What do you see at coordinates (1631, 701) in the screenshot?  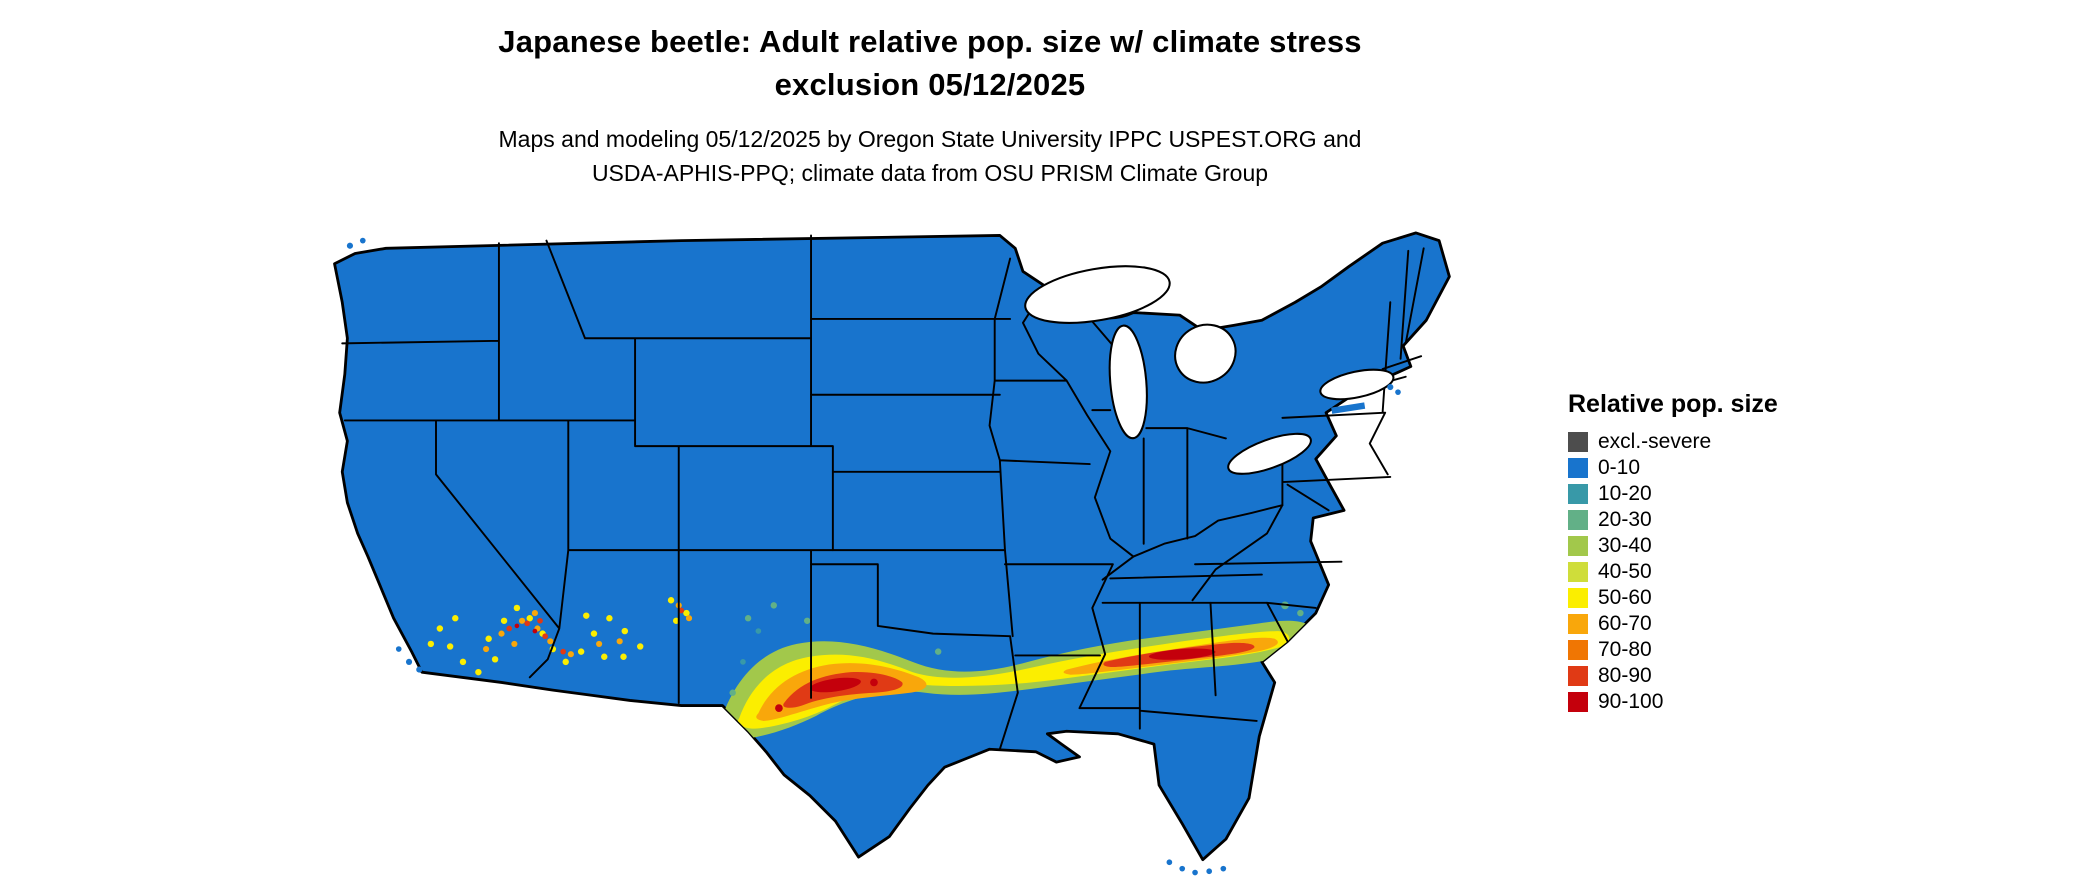 I see `legend-label-90-100: 90-100` at bounding box center [1631, 701].